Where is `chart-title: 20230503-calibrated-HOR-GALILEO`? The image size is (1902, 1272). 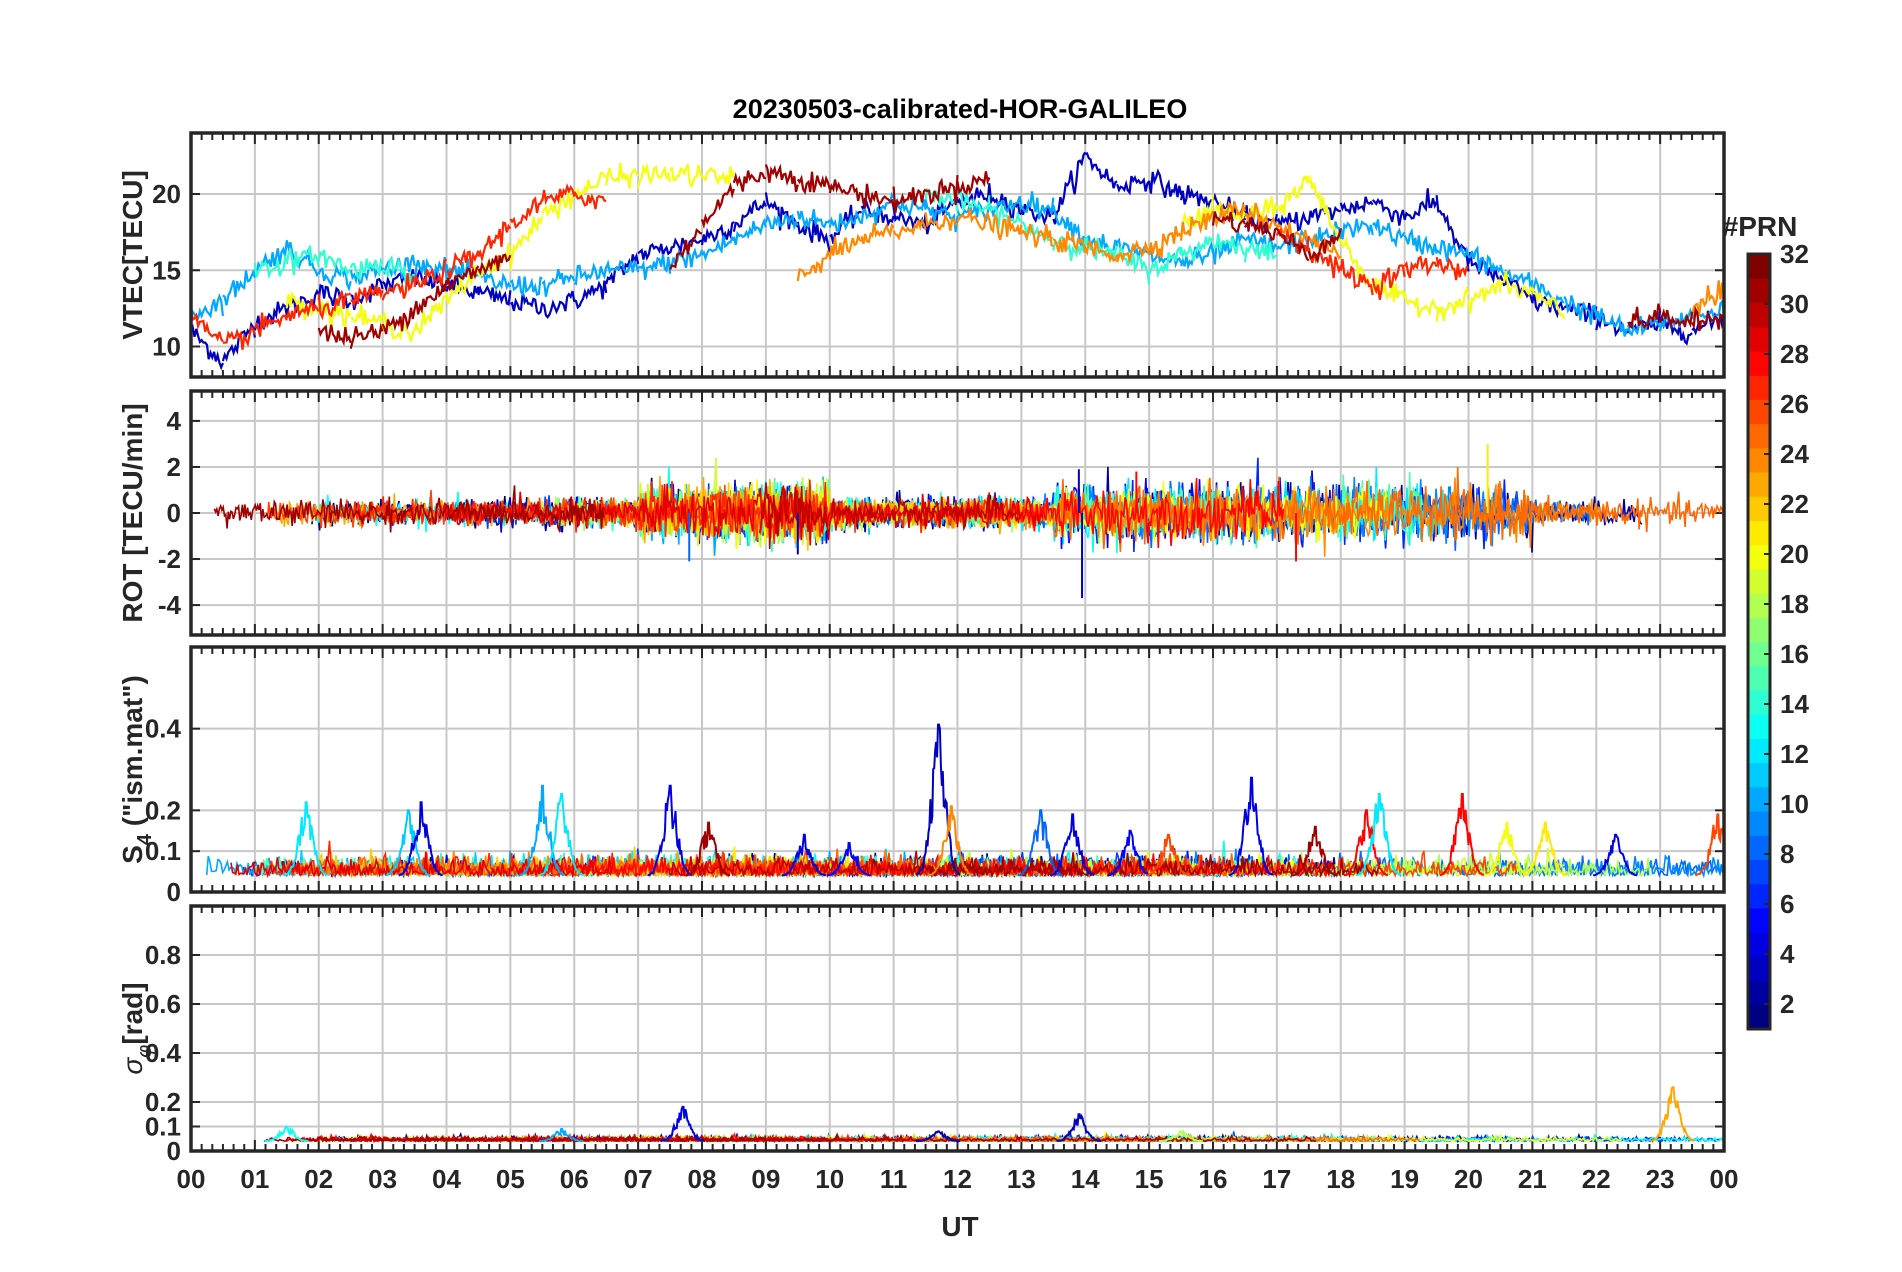 chart-title: 20230503-calibrated-HOR-GALILEO is located at coordinates (960, 109).